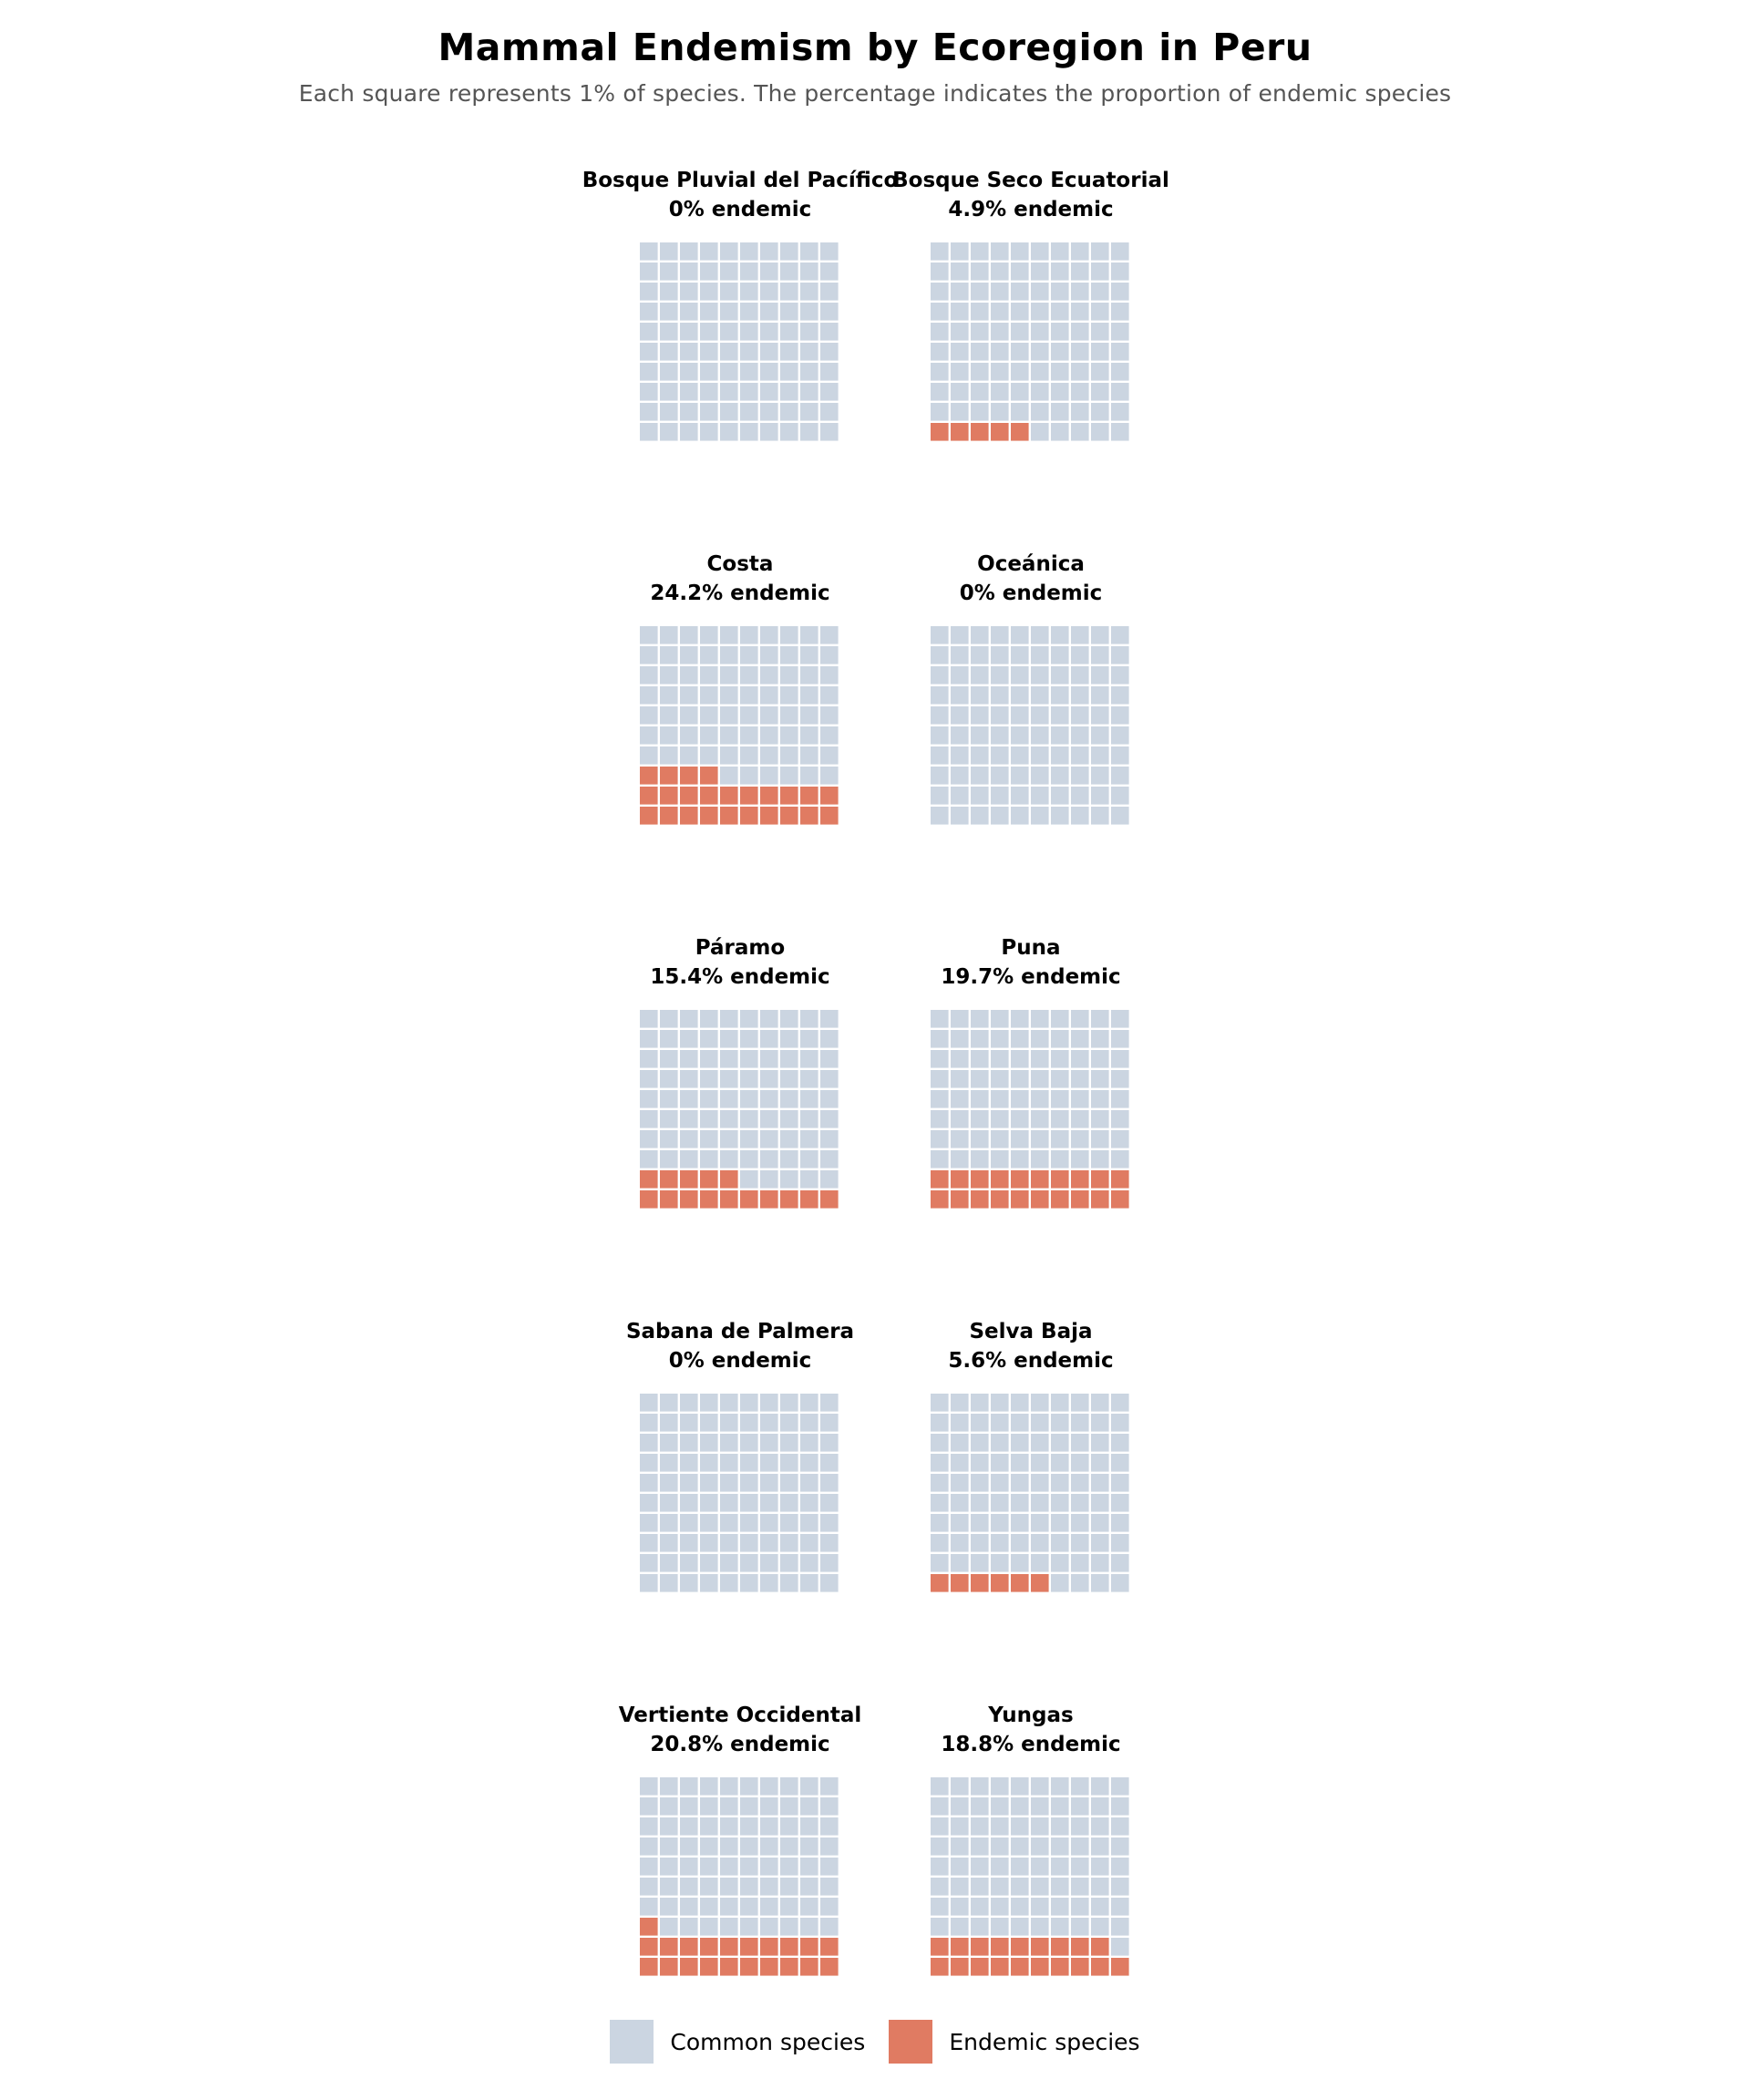  Describe the element at coordinates (875, 2042) in the screenshot. I see `legend: Common species Endemic species` at that location.